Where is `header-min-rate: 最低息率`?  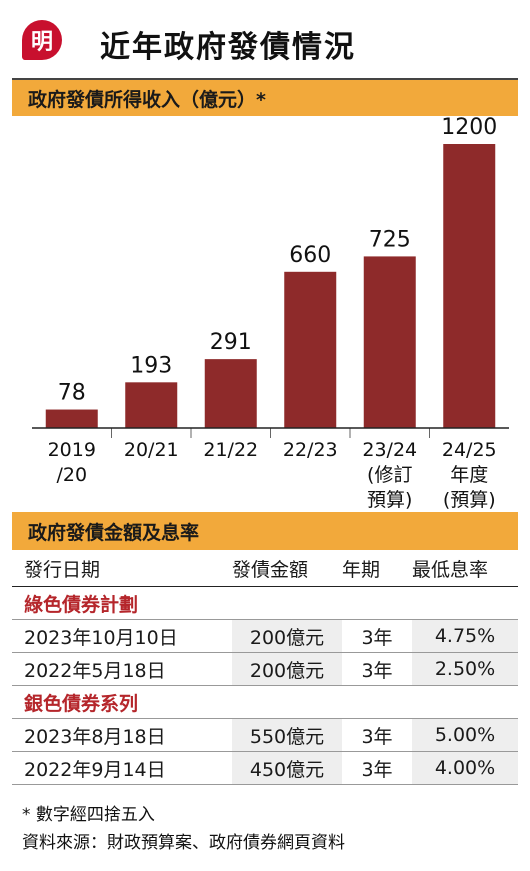
header-min-rate: 最低息率 is located at coordinates (465, 568).